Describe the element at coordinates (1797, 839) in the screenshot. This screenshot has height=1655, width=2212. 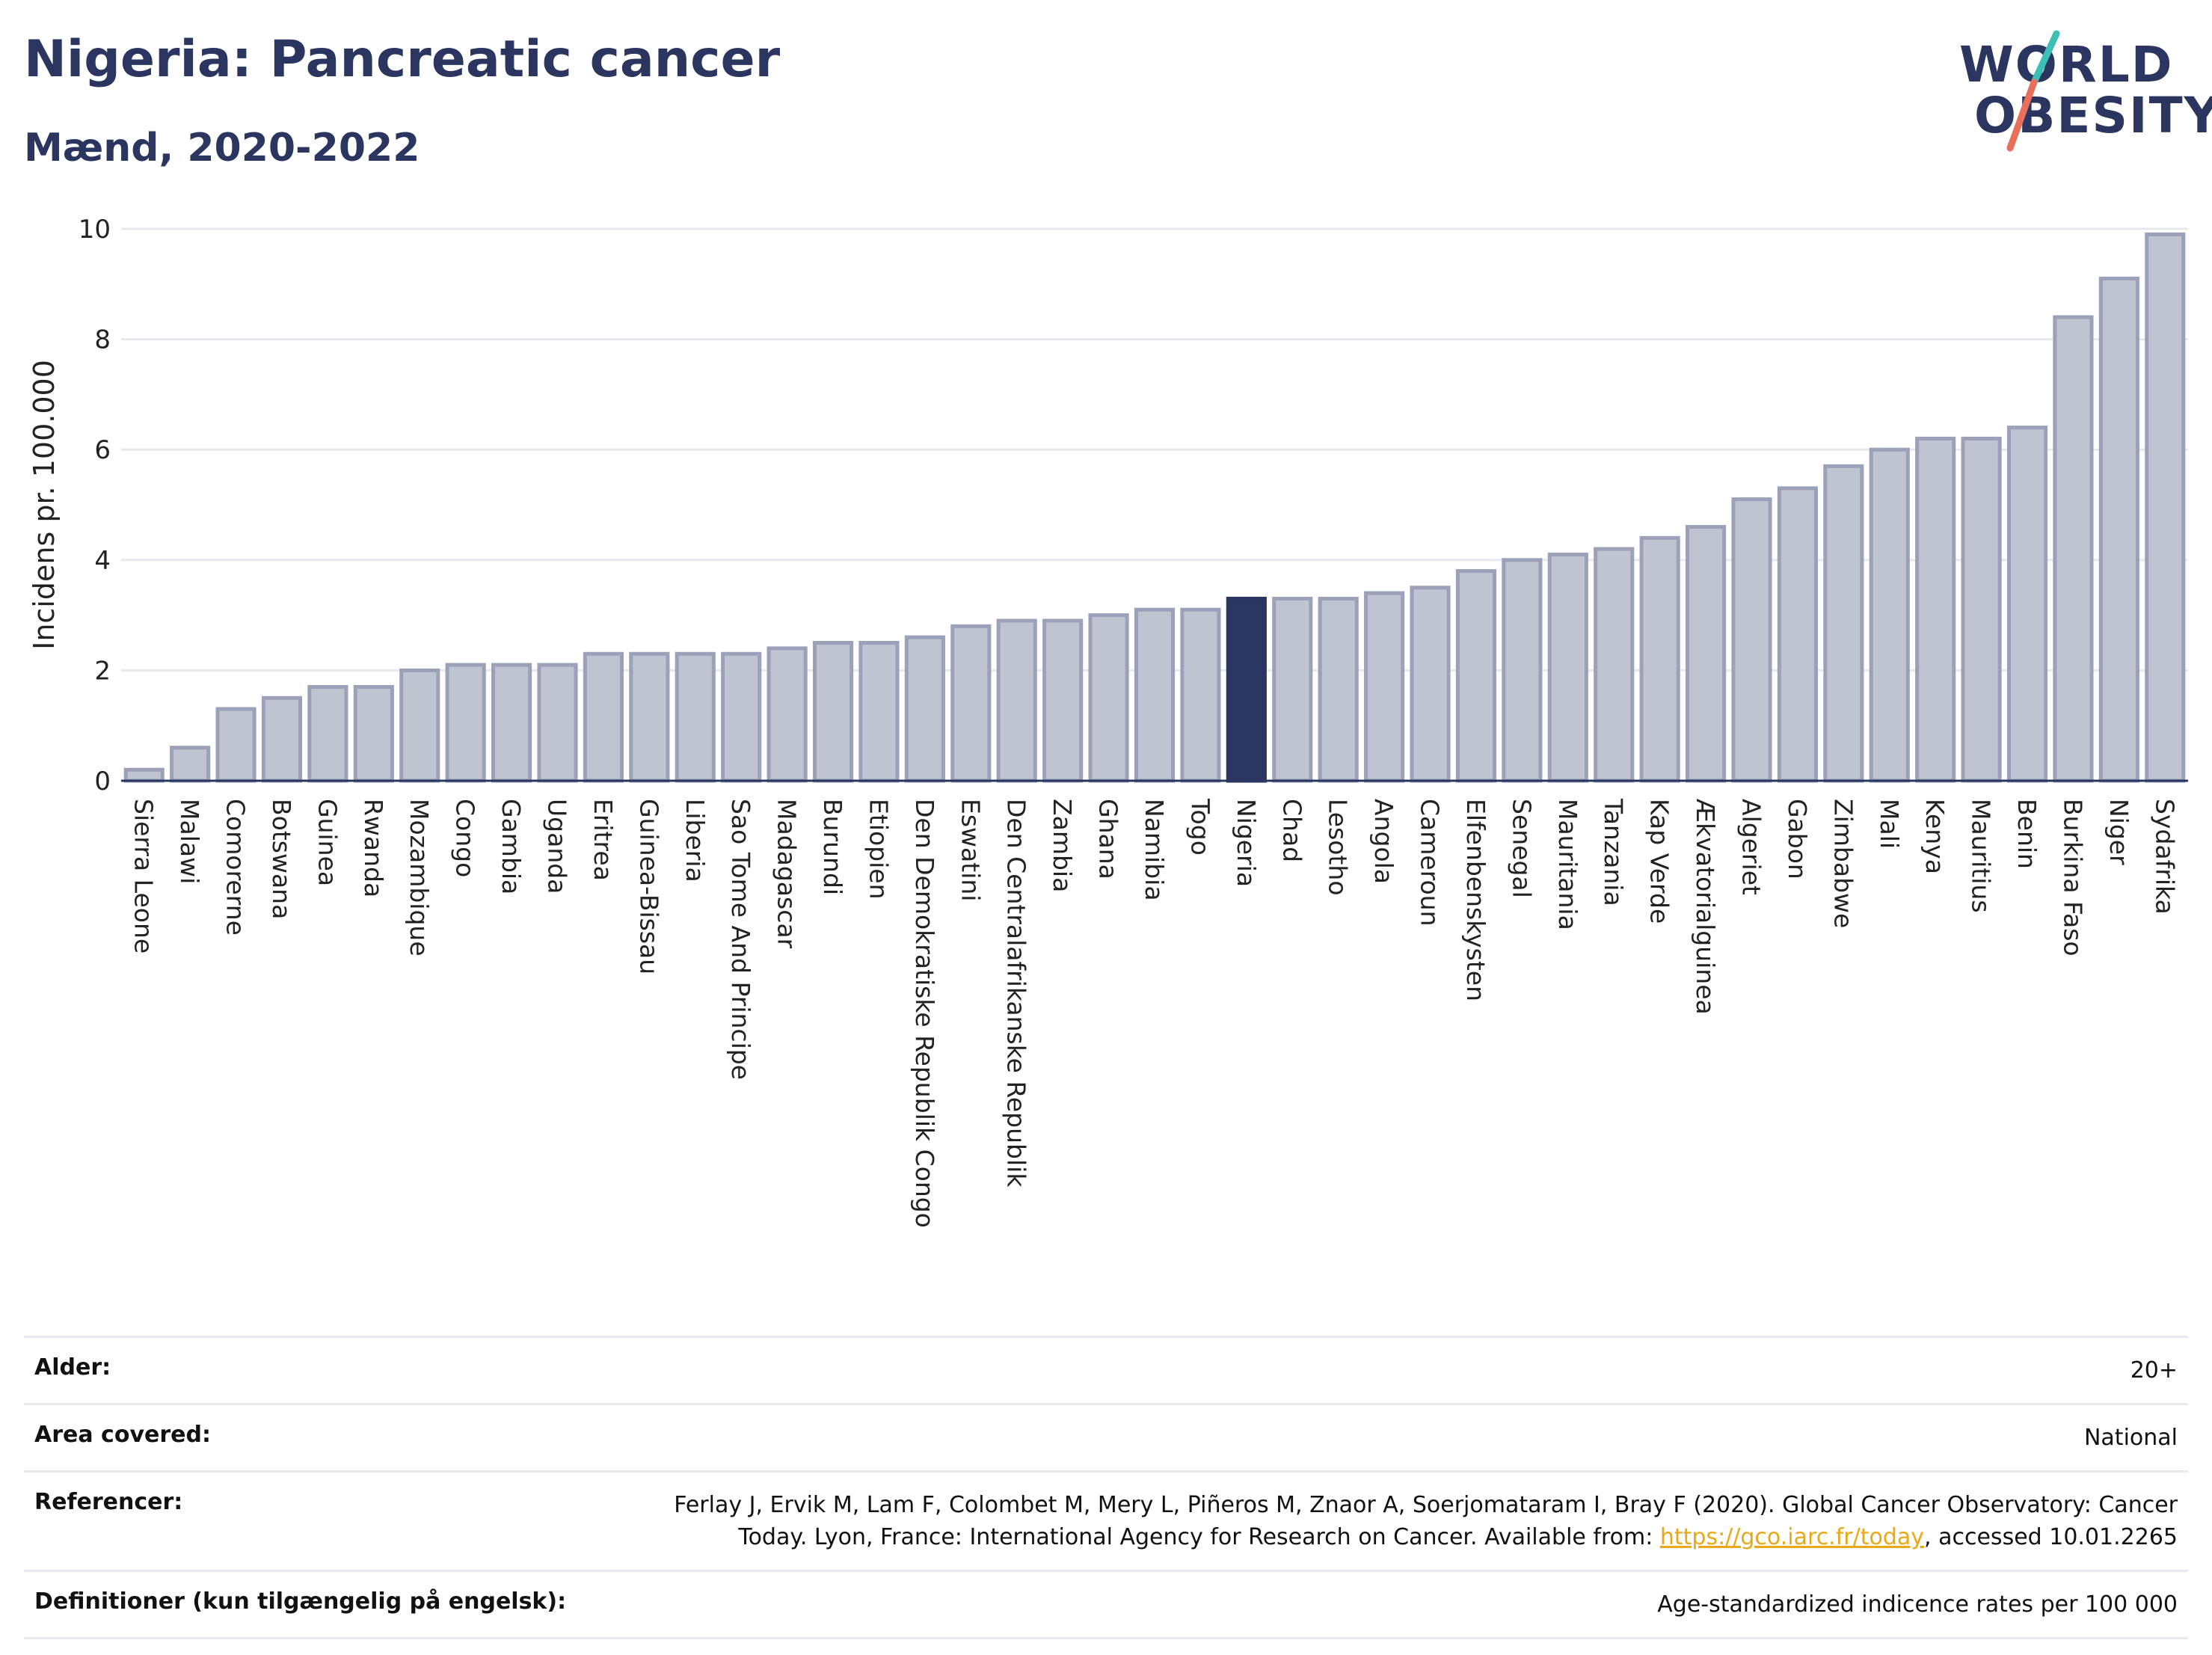
I see `x-tick-label: Gabon` at that location.